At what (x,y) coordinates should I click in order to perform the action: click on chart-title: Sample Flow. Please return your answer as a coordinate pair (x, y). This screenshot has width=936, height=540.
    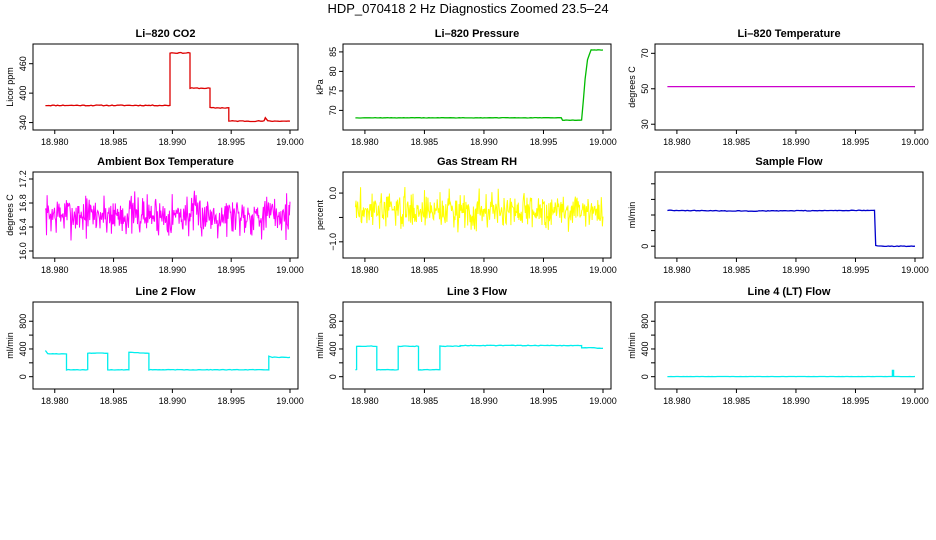
    Looking at the image, I should click on (789, 162).